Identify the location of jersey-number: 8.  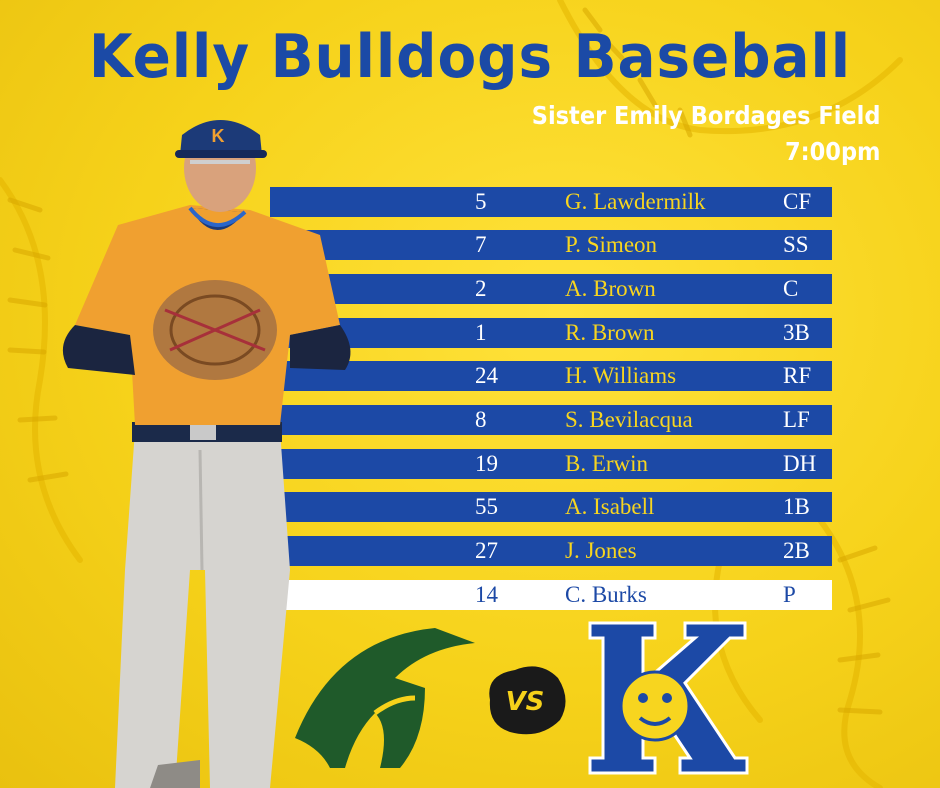
(481, 419).